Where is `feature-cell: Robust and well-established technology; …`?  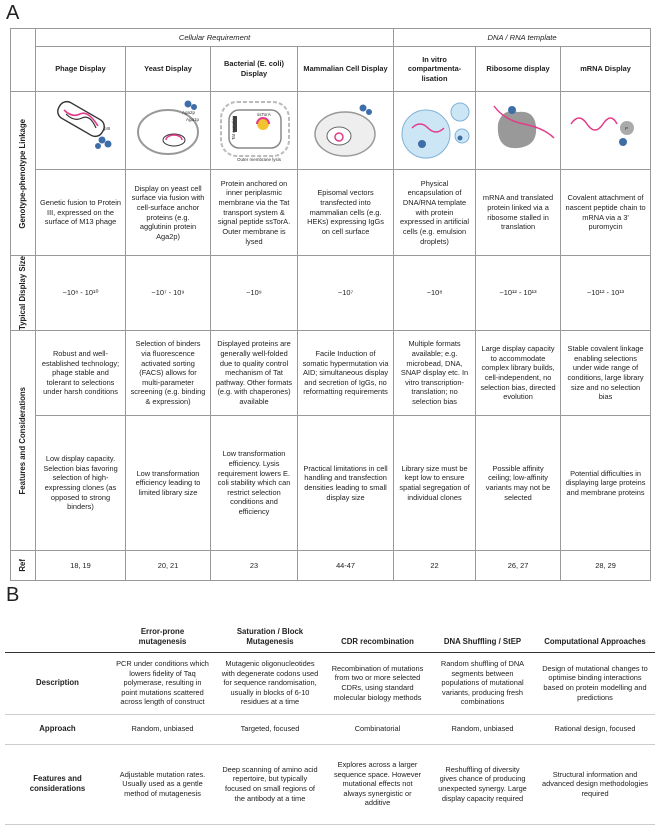
feature-cell: Robust and well-established technology; … is located at coordinates (80, 372).